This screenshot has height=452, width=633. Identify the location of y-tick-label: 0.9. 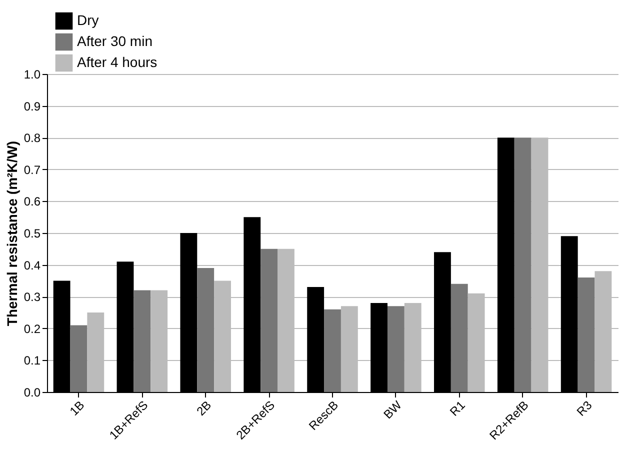
(32, 106).